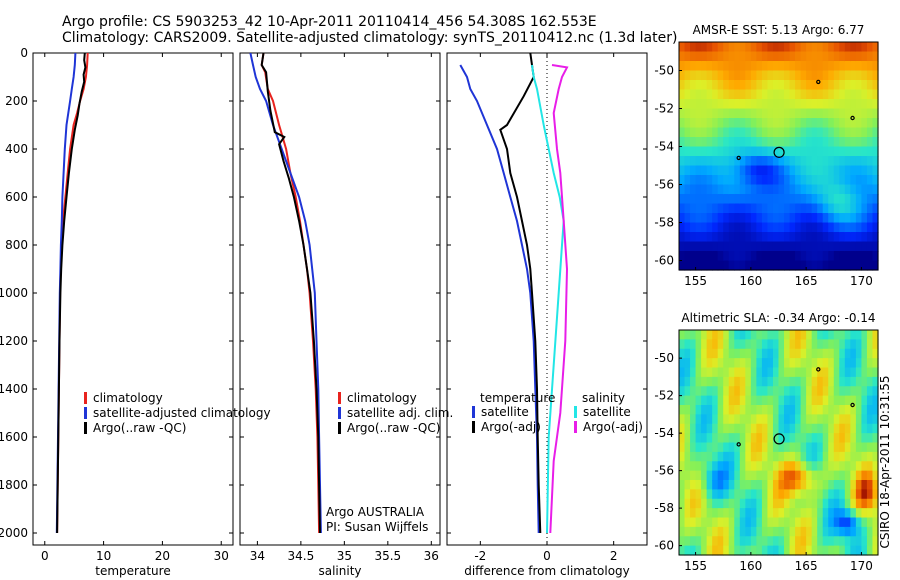  What do you see at coordinates (779, 156) in the screenshot?
I see `sst-map-field` at bounding box center [779, 156].